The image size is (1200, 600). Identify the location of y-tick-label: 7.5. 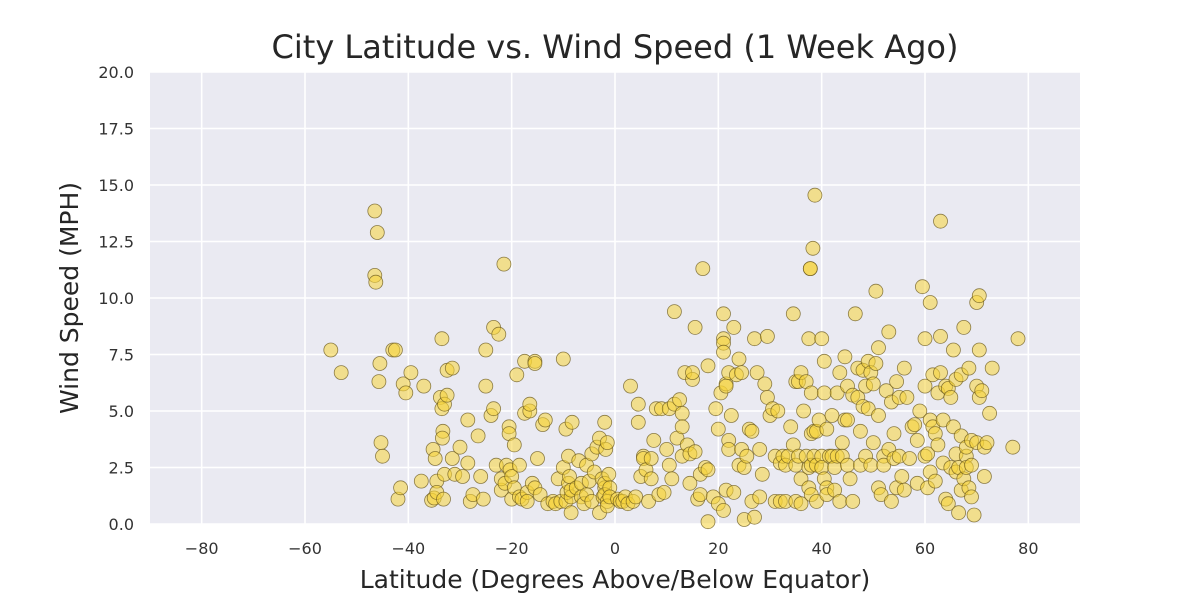
(121, 355).